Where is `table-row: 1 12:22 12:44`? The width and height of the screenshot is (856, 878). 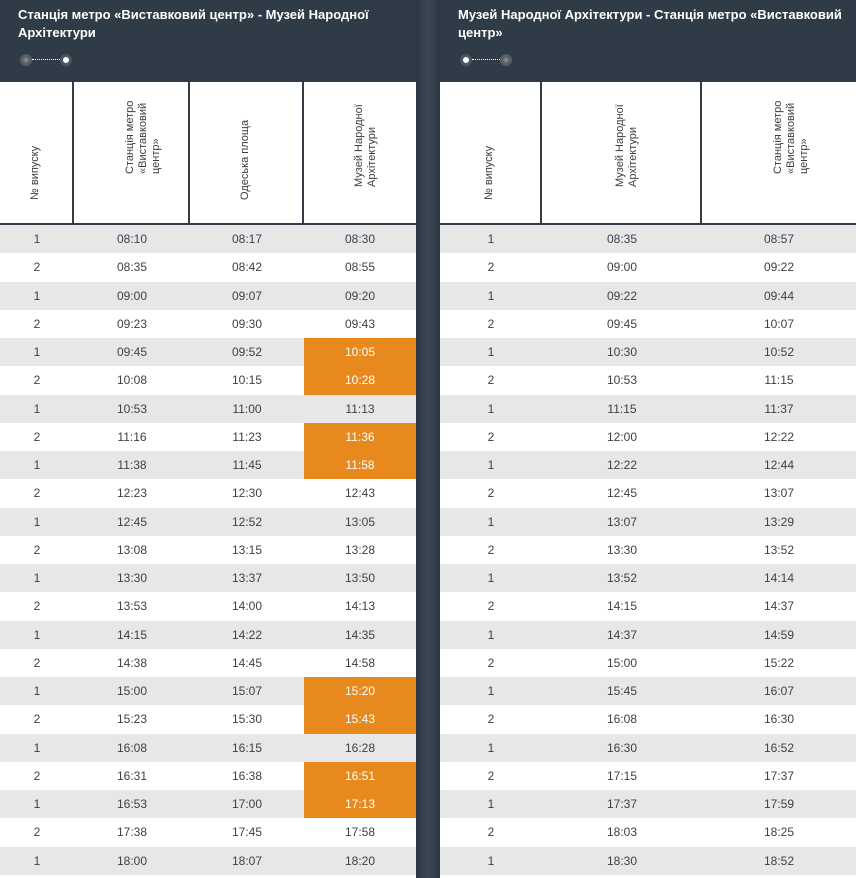 table-row: 1 12:22 12:44 is located at coordinates (648, 465).